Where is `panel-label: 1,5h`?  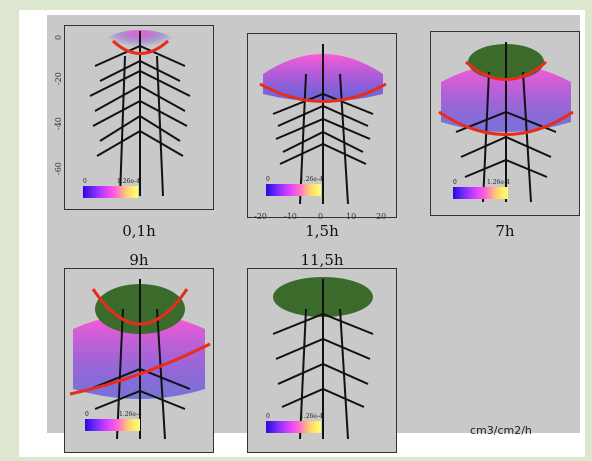 panel-label: 1,5h is located at coordinates (322, 231).